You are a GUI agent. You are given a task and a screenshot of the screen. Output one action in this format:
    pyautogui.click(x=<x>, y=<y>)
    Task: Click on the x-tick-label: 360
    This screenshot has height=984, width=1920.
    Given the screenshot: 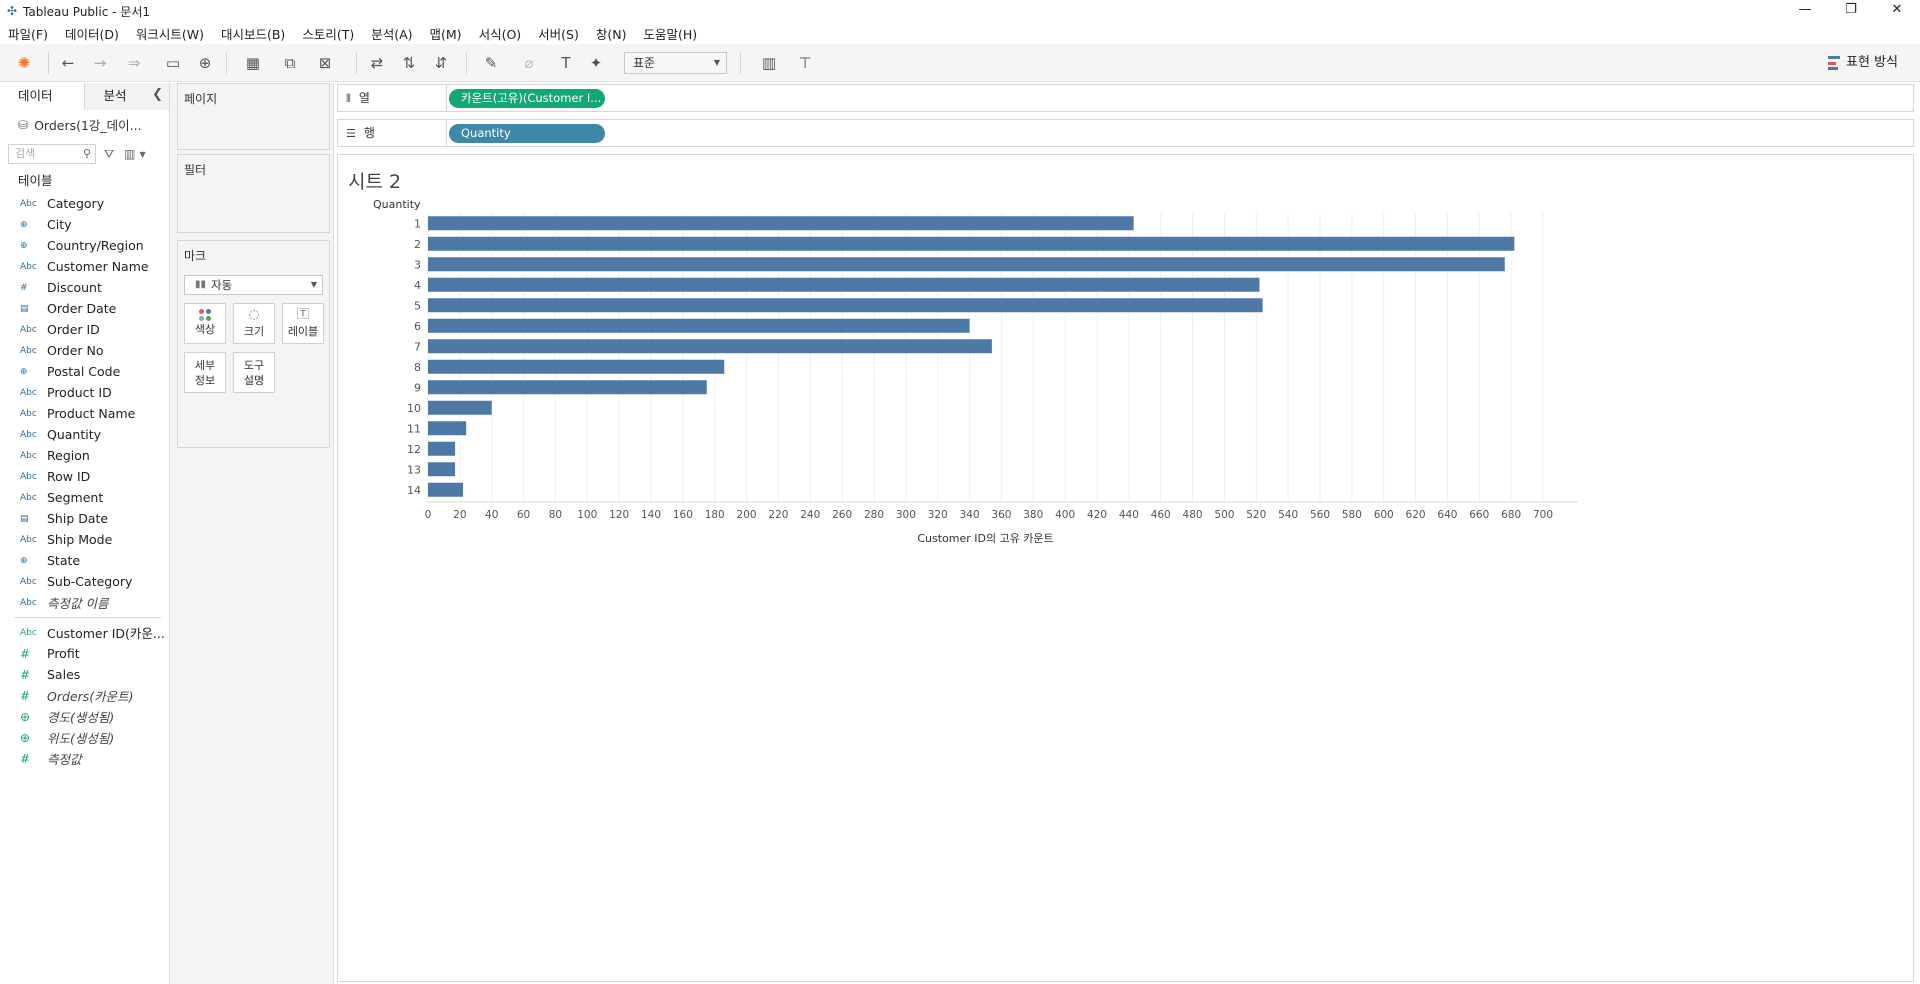 What is the action you would take?
    pyautogui.click(x=1001, y=515)
    